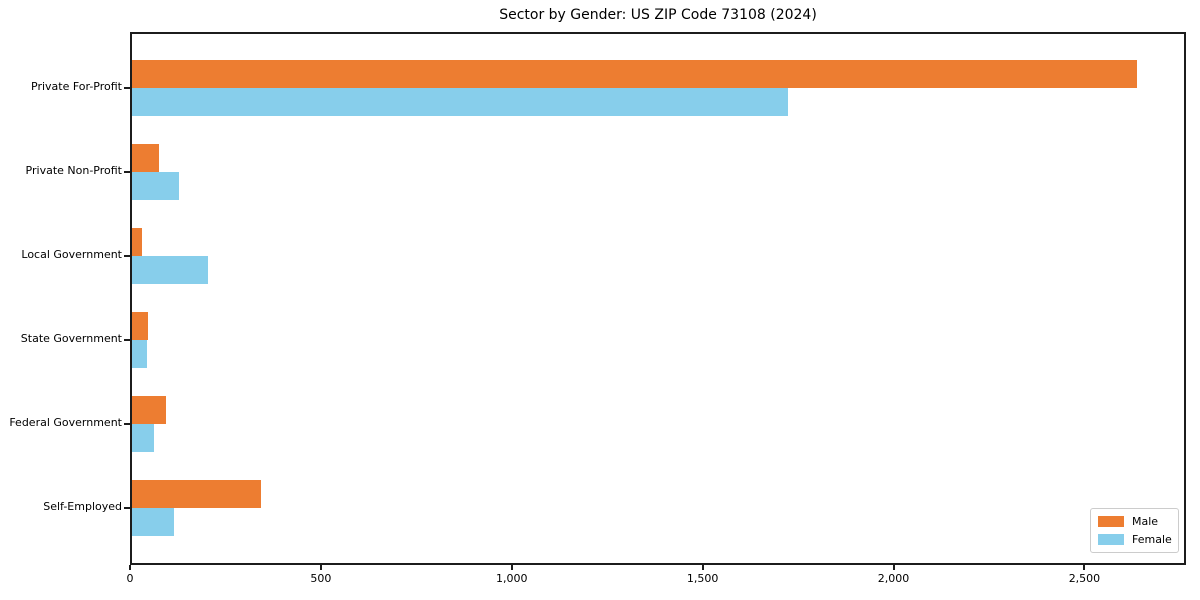 This screenshot has height=600, width=1200. I want to click on legend-label-female: Female, so click(1152, 539).